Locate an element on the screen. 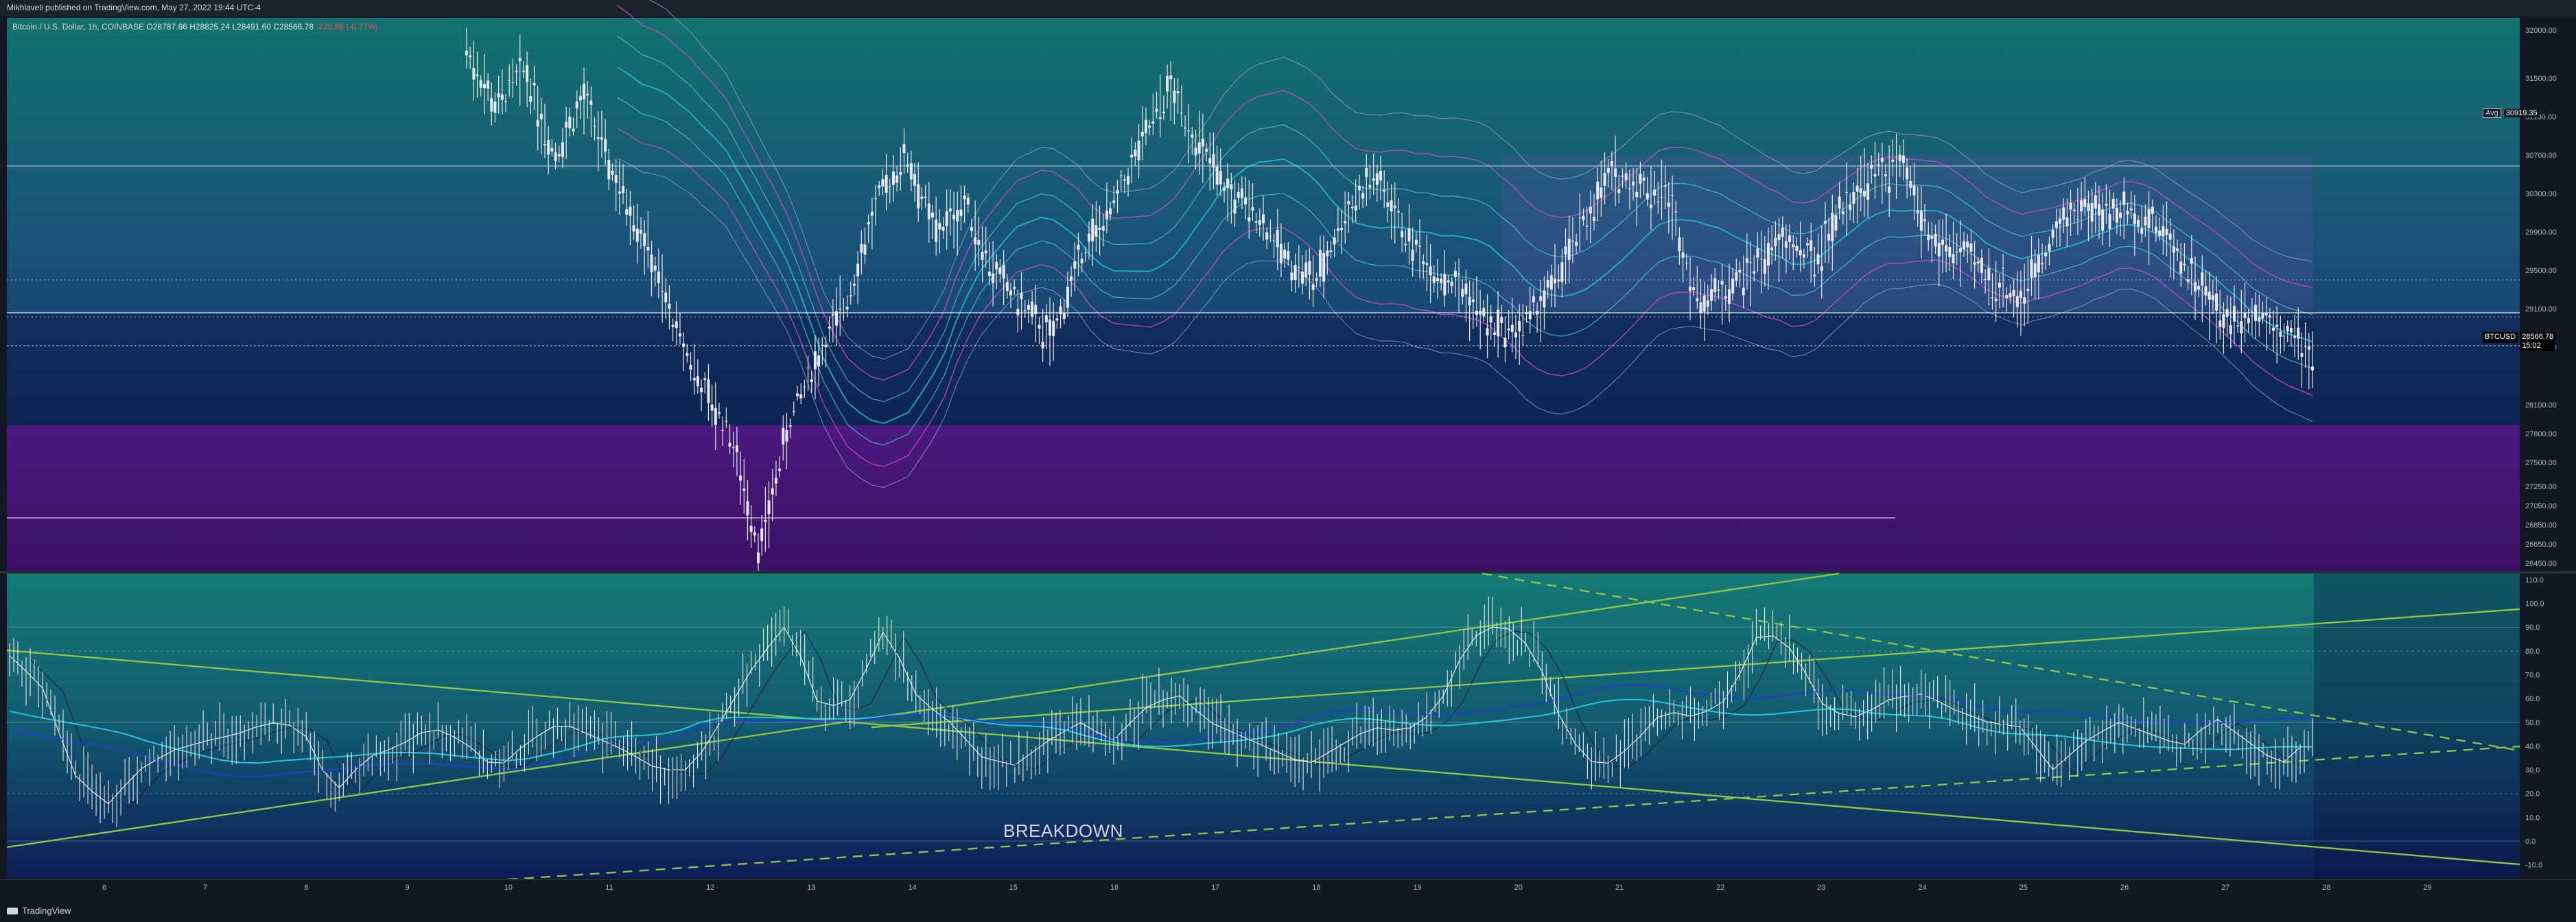 Image resolution: width=2576 pixels, height=922 pixels. price-tick-label: 30700.00 is located at coordinates (2541, 156).